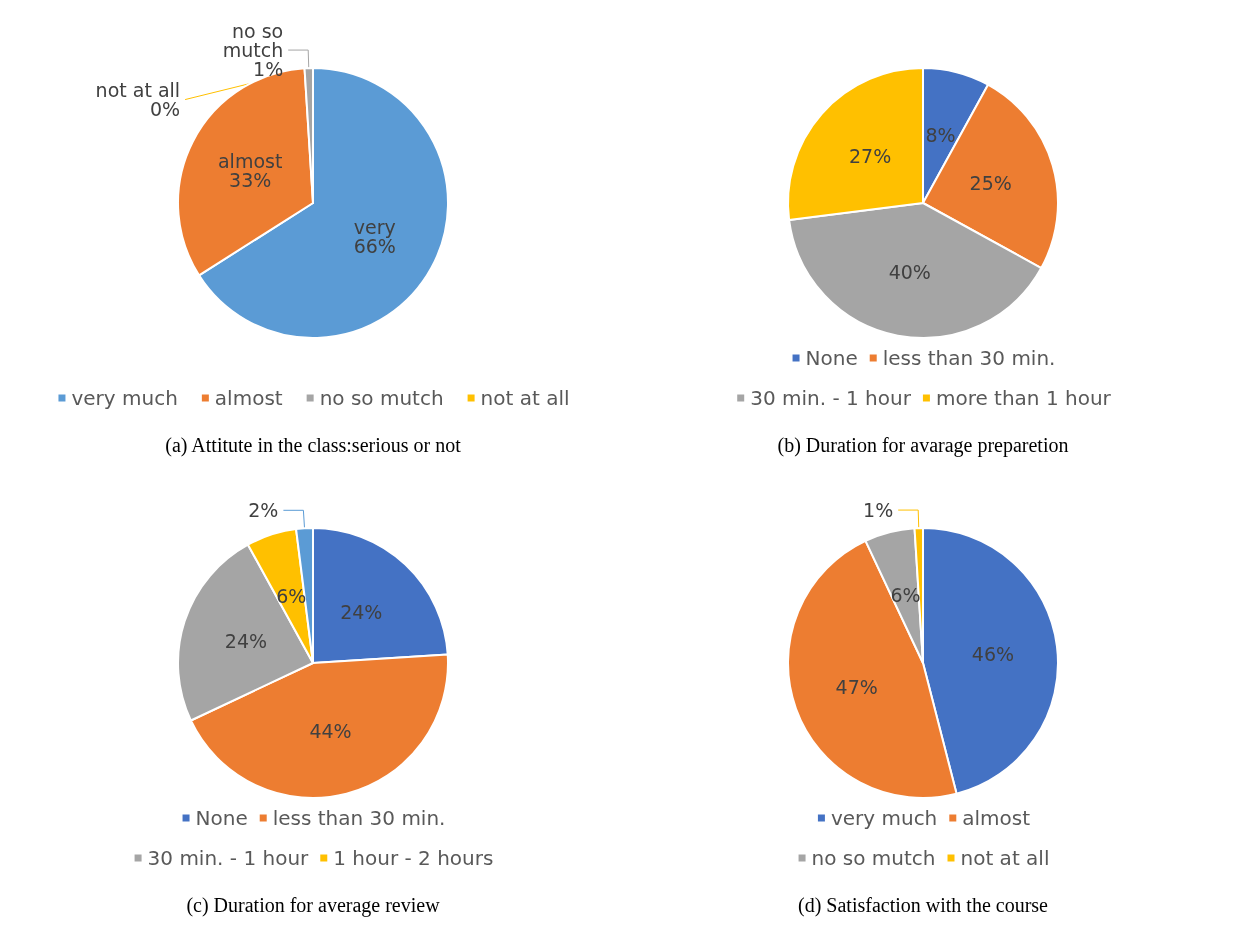 This screenshot has width=1236, height=942. I want to click on data-label: no so mutch 1%, so click(253, 50).